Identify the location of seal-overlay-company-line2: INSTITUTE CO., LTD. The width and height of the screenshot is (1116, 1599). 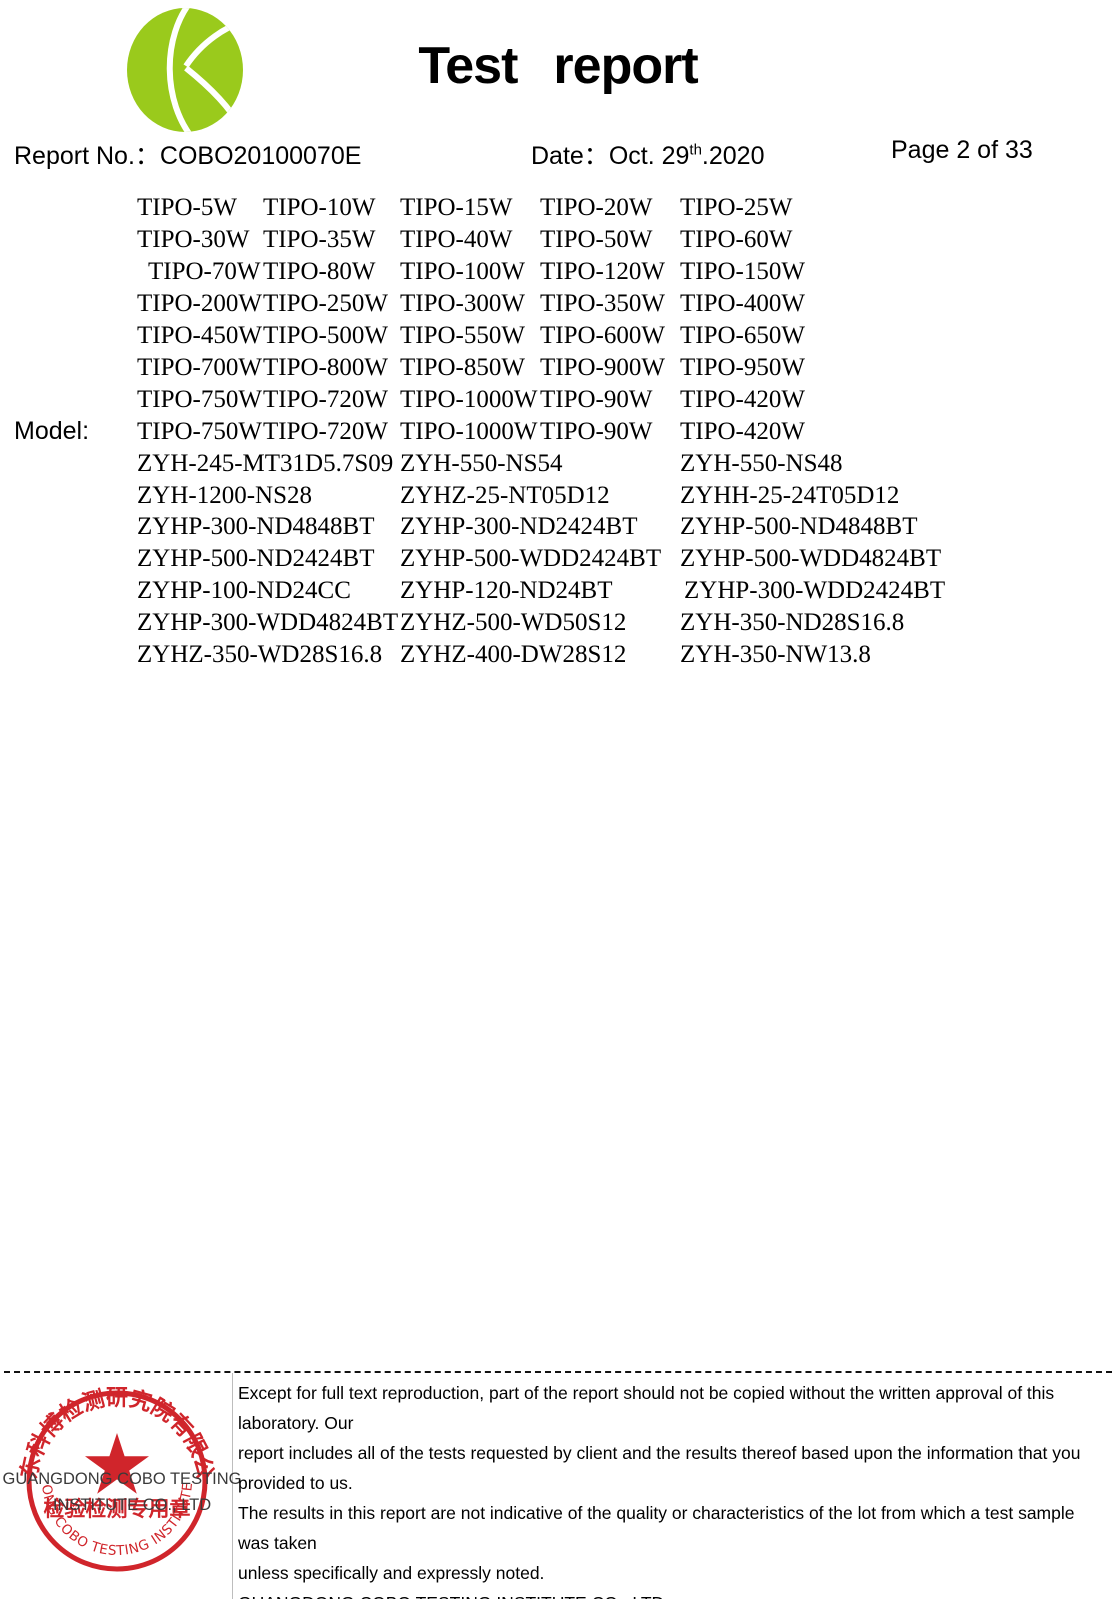
(132, 1505).